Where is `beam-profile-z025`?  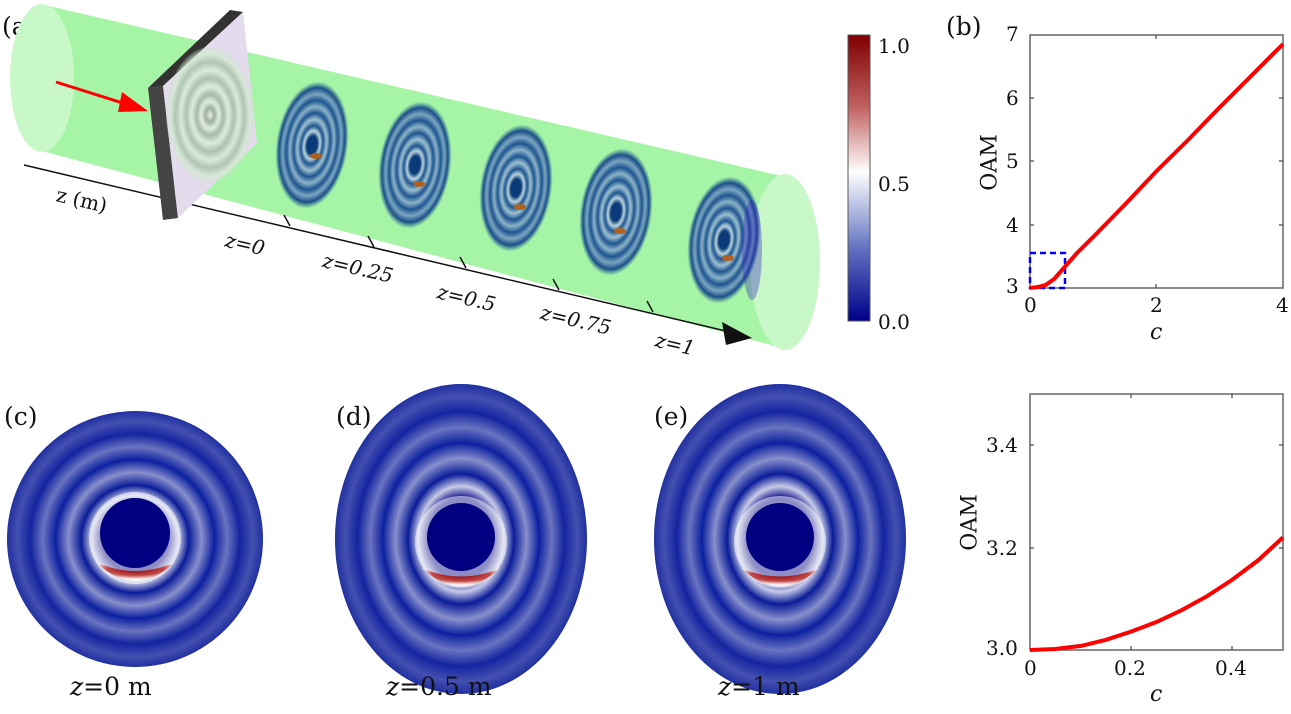
beam-profile-z025 is located at coordinates (415, 165).